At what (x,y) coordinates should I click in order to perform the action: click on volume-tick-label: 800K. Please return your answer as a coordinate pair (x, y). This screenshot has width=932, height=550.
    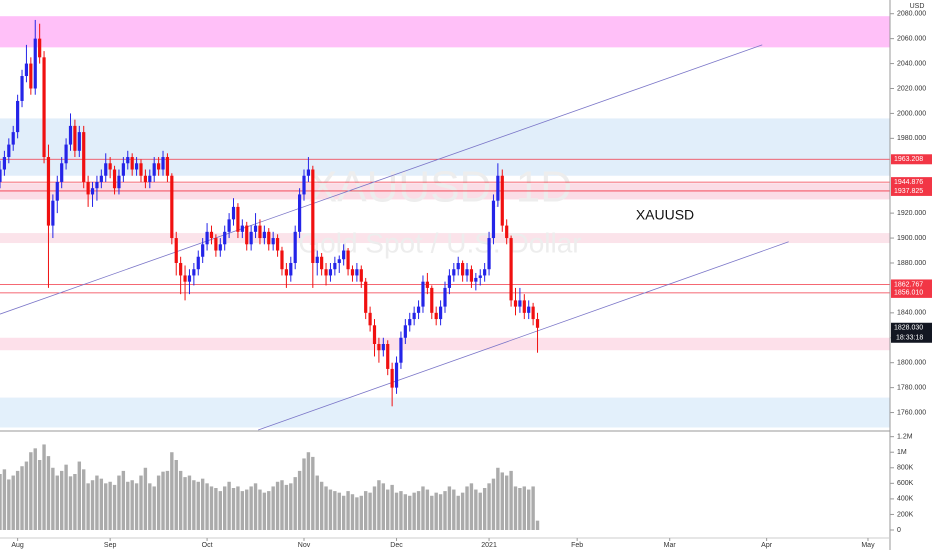
    Looking at the image, I should click on (905, 468).